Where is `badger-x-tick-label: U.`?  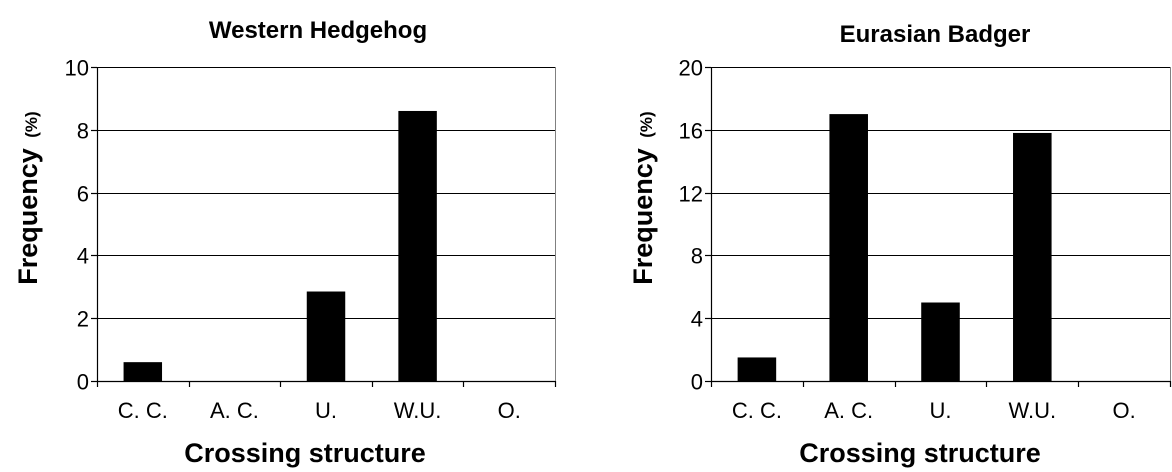
badger-x-tick-label: U. is located at coordinates (941, 410).